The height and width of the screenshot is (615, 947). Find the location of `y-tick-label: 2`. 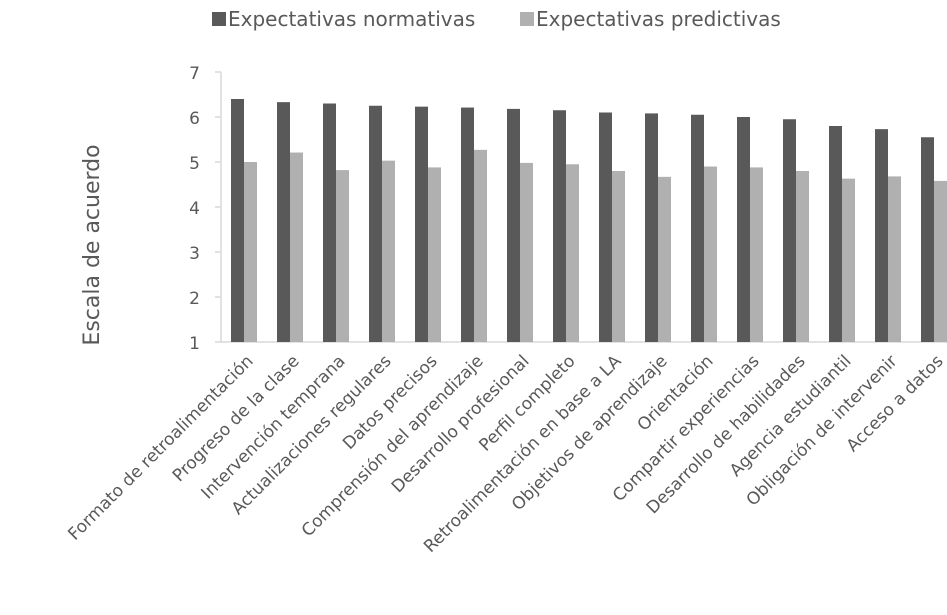

y-tick-label: 2 is located at coordinates (194, 299).